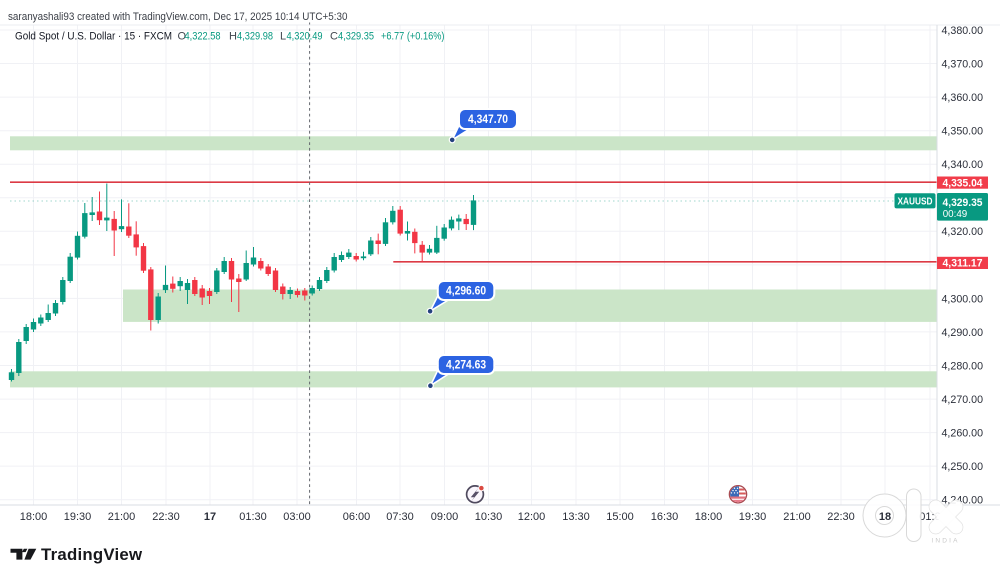  Describe the element at coordinates (253, 517) in the screenshot. I see `svg-text: 01:30` at that location.